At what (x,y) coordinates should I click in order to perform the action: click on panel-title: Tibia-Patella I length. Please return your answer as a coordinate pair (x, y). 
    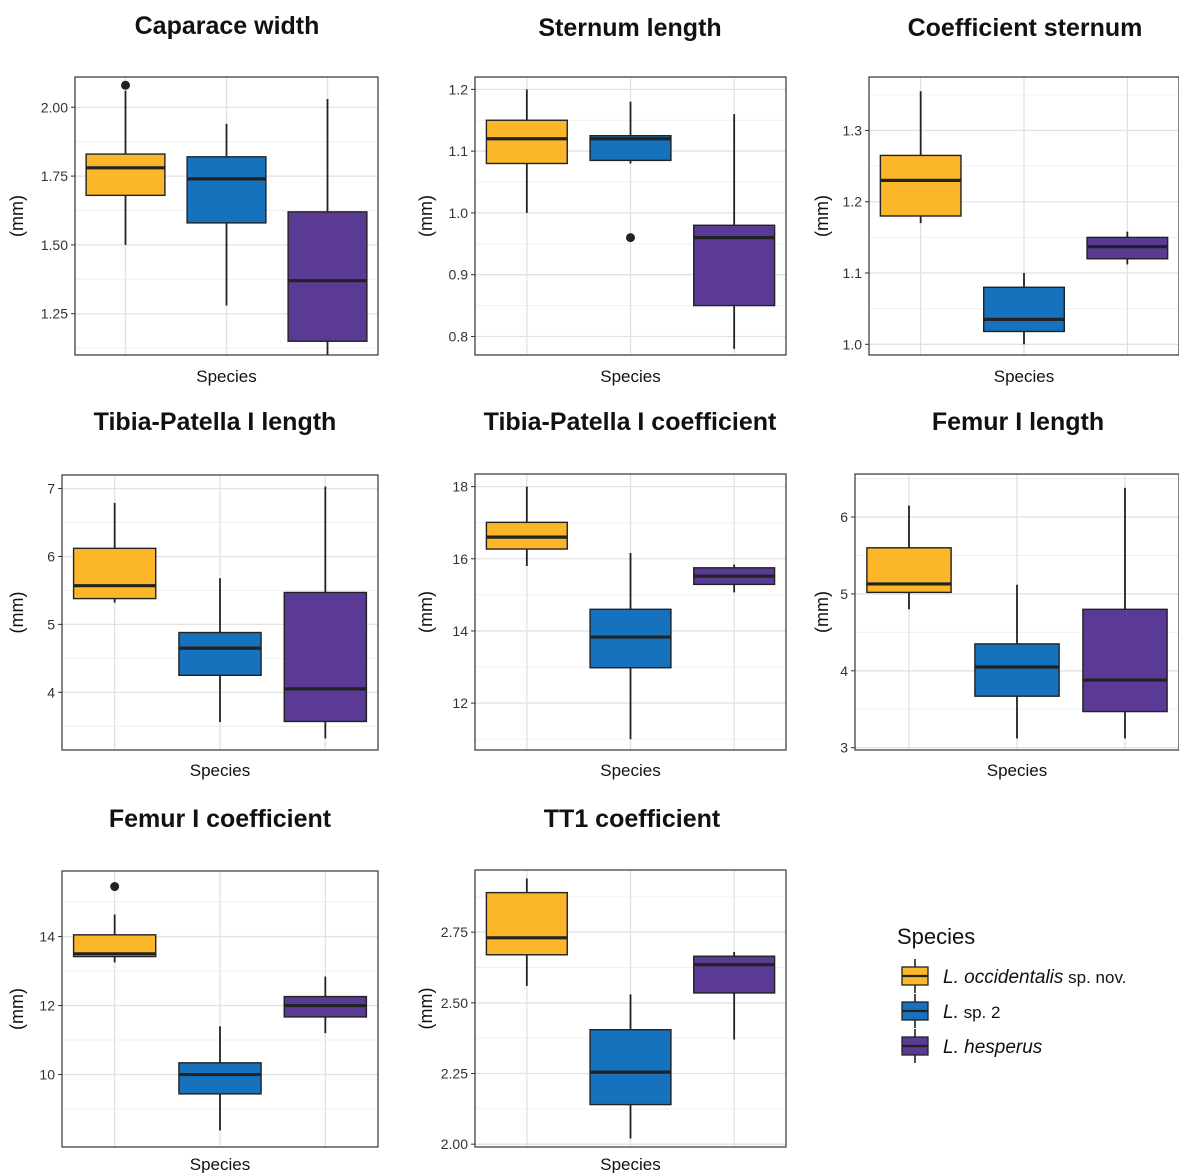
    Looking at the image, I should click on (215, 422).